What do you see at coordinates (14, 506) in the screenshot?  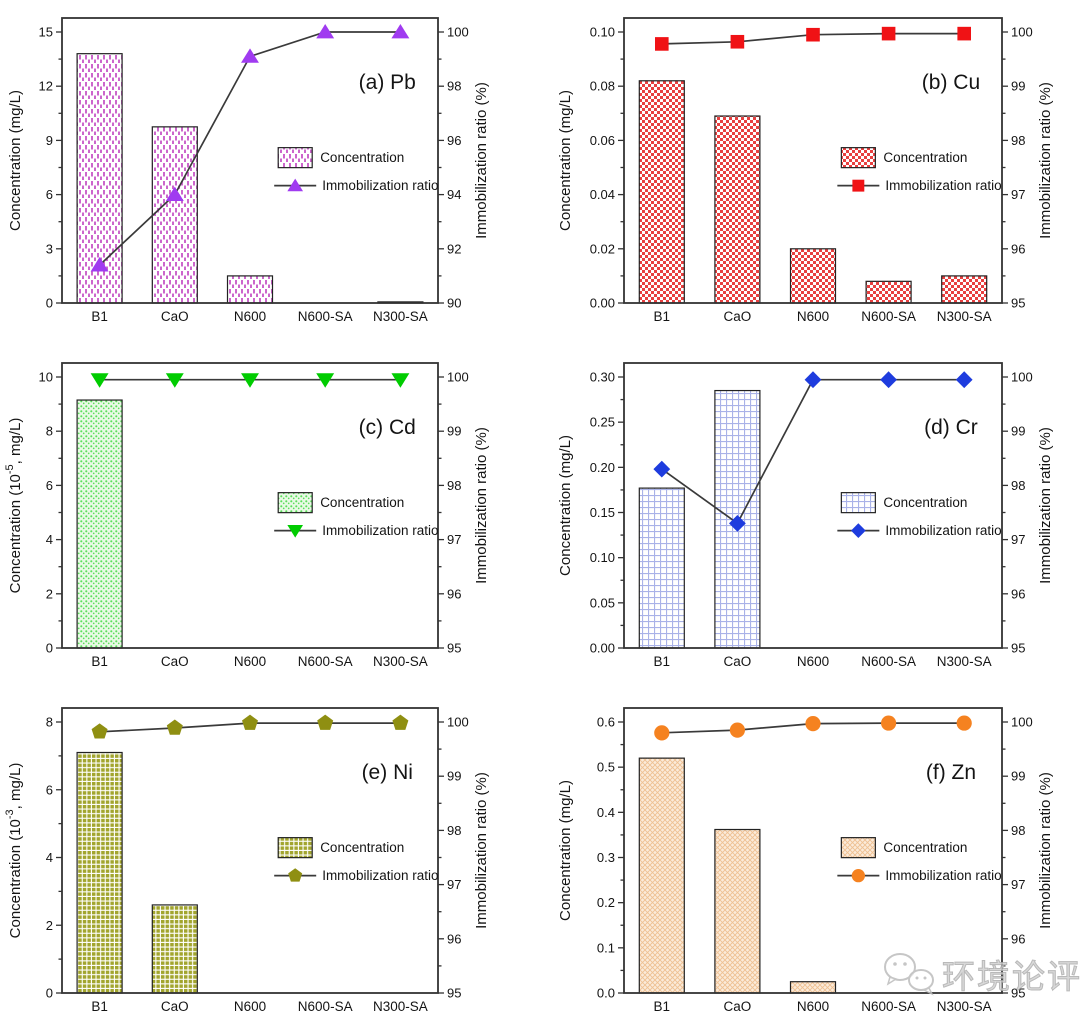 I see `left-axis-title: Concentration (10-5, mg/L)` at bounding box center [14, 506].